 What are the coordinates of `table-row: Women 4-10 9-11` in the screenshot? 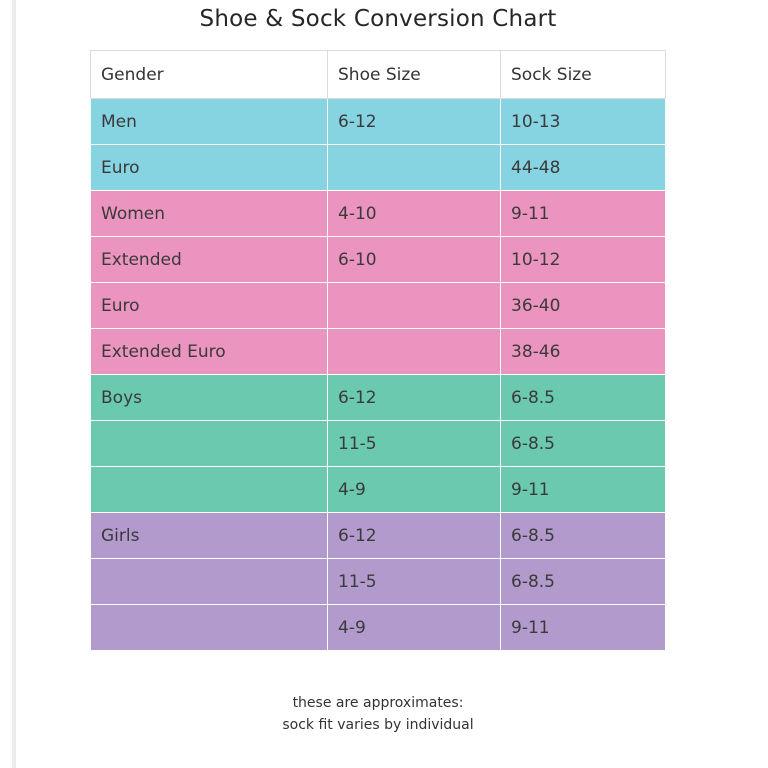 It's located at (378, 213).